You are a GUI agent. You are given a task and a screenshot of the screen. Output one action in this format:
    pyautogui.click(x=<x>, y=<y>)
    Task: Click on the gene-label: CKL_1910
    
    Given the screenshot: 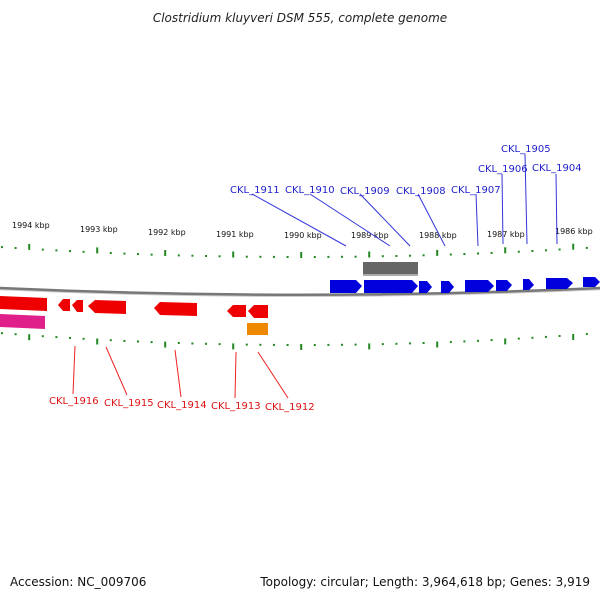 What is the action you would take?
    pyautogui.click(x=310, y=190)
    